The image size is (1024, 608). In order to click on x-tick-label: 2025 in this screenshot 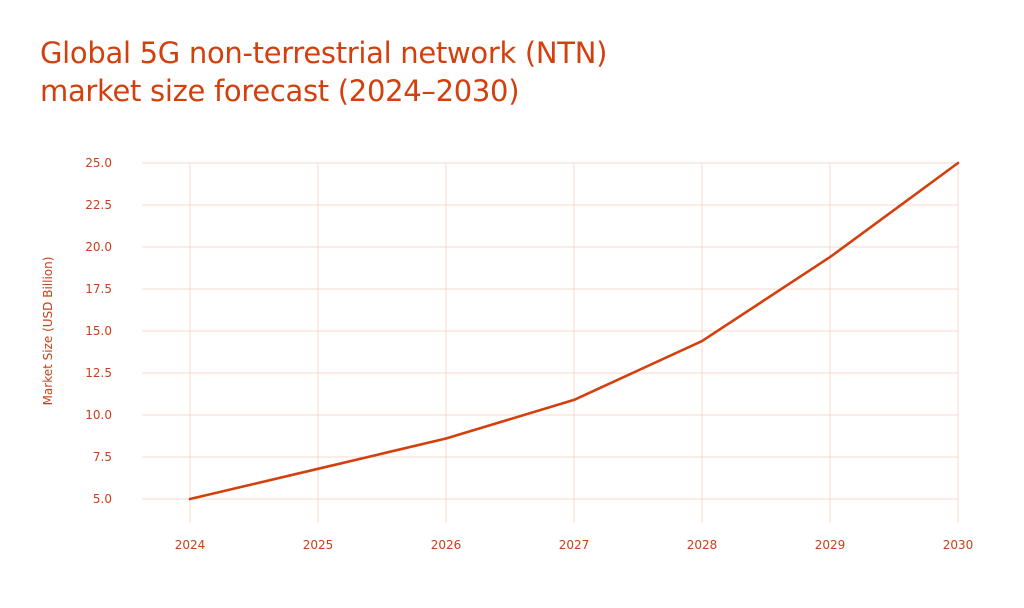, I will do `click(318, 545)`.